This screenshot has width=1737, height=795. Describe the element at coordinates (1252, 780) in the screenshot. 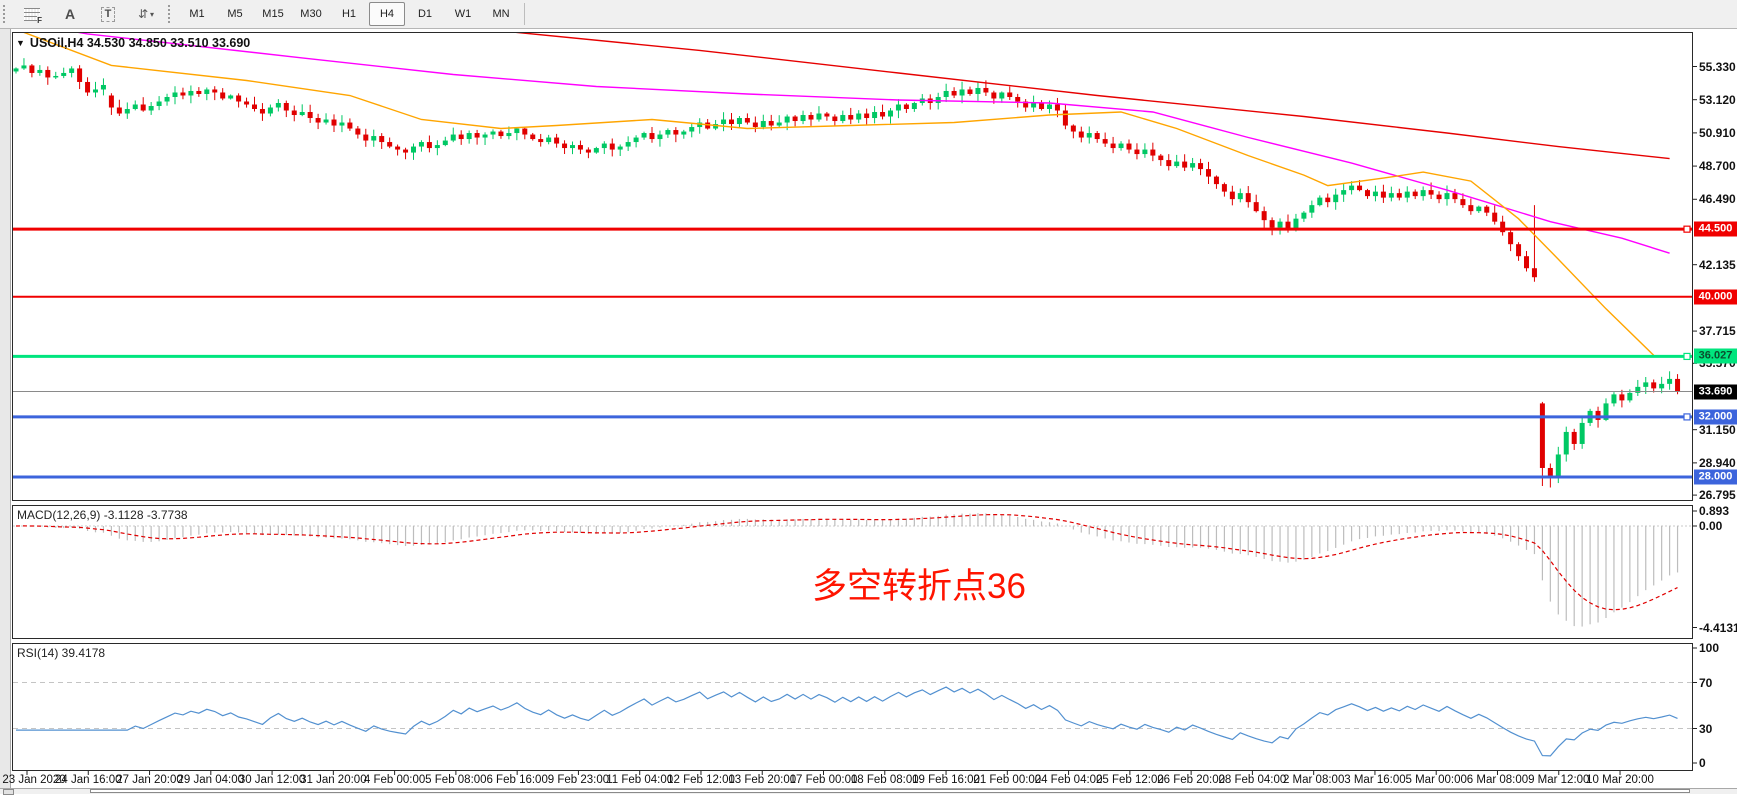

I see `date-axis-label: 28 Feb 04:00` at that location.